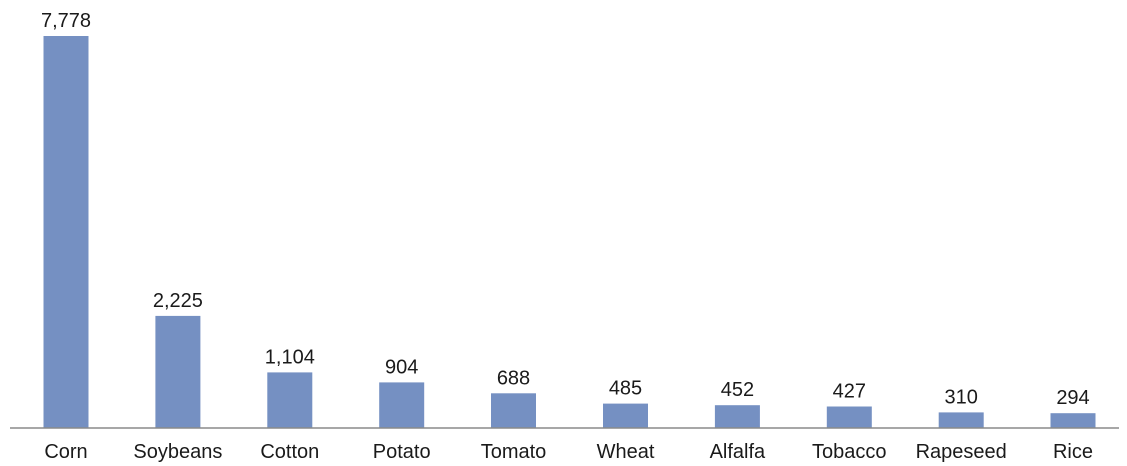  I want to click on x-tick-label-wheat: Wheat, so click(626, 452).